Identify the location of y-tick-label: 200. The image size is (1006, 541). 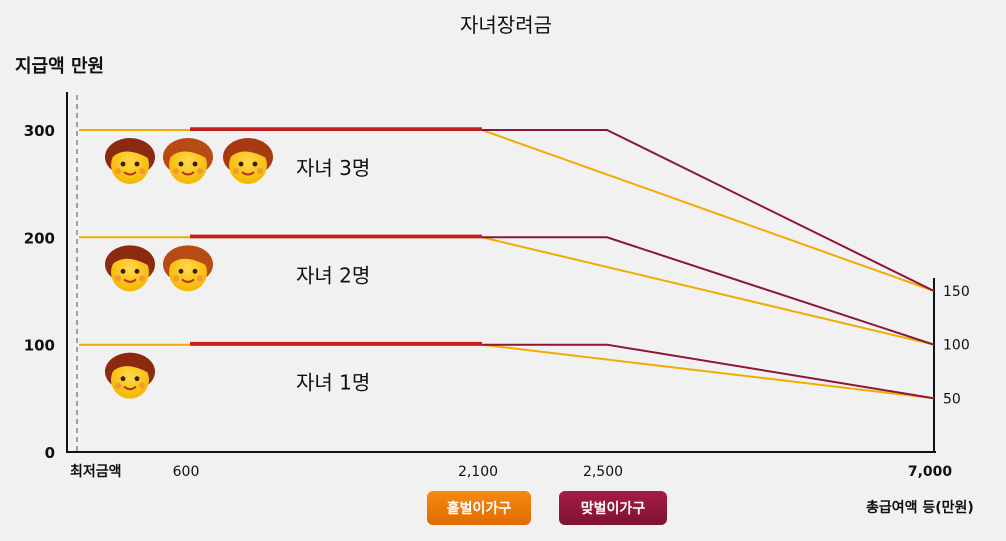
(39, 238).